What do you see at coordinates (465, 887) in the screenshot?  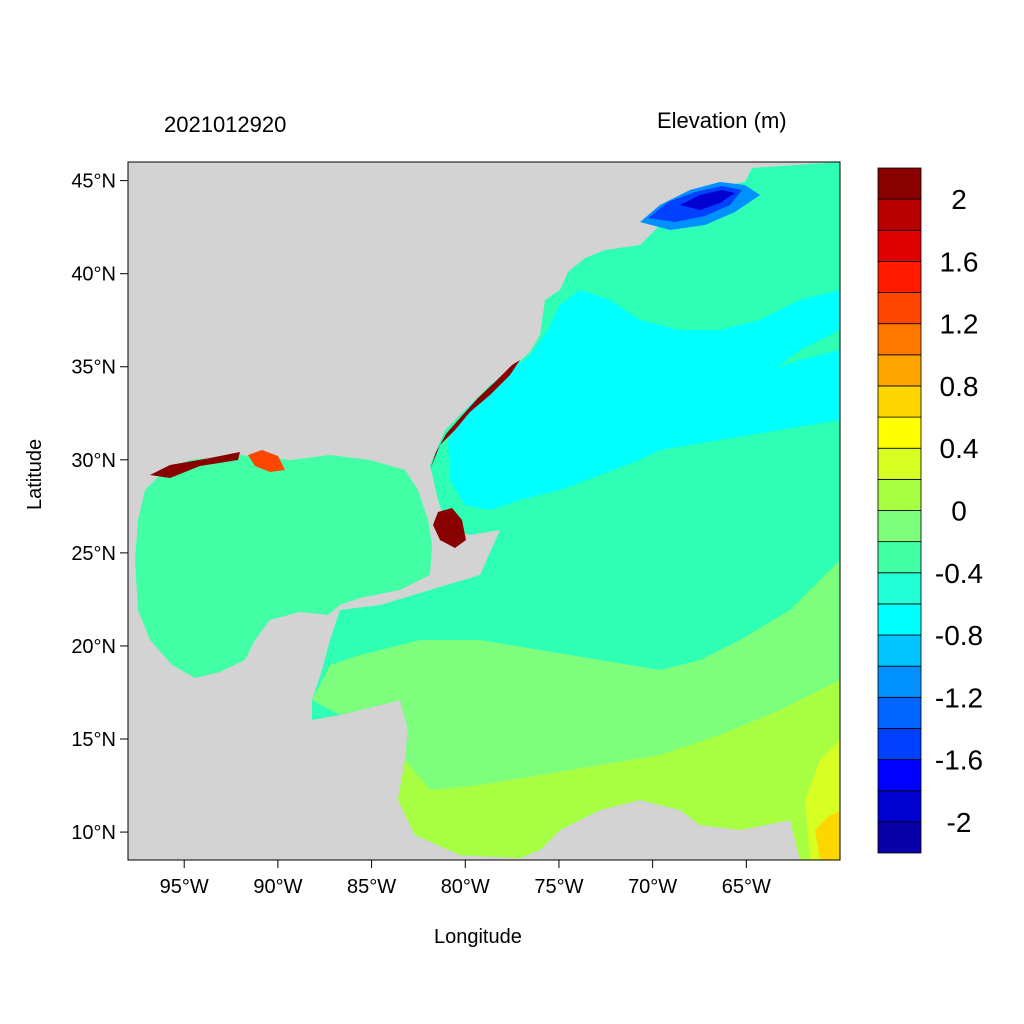 I see `x-tick-label: 80°W` at bounding box center [465, 887].